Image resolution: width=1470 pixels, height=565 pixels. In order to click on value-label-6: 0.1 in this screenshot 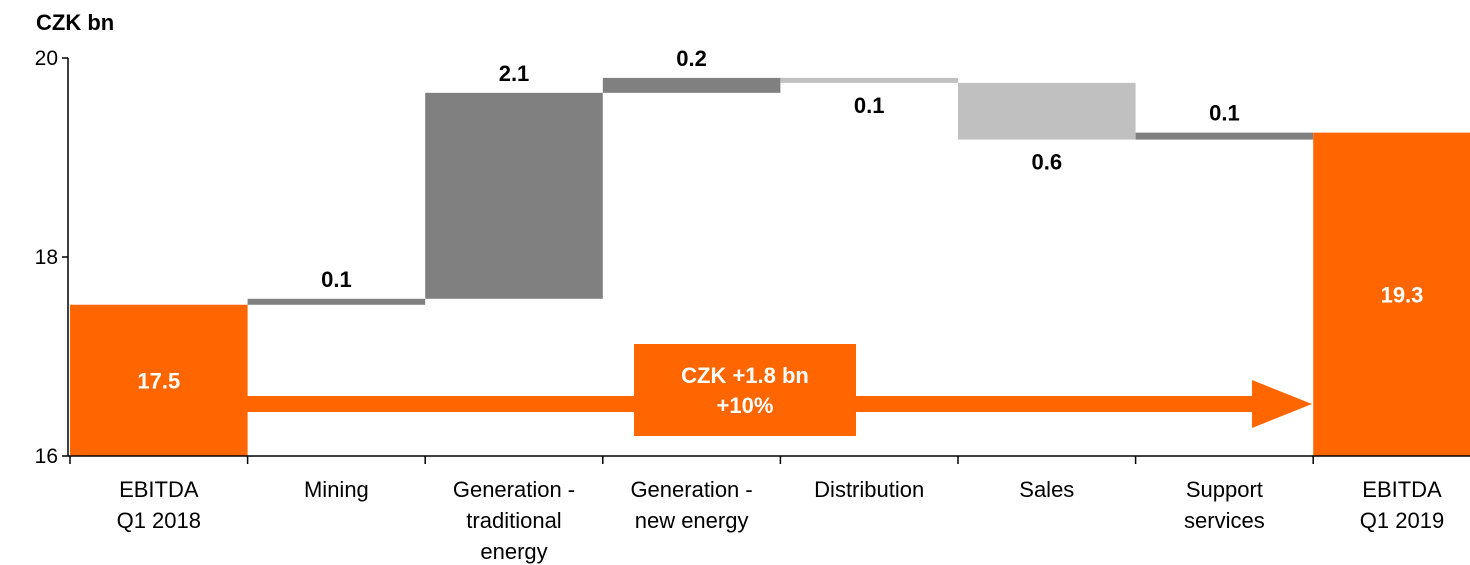, I will do `click(1224, 113)`.